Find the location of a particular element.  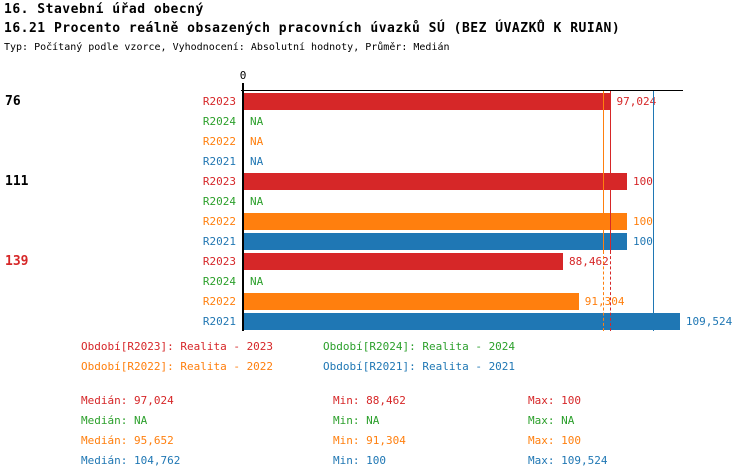

median-line-R2023-dashed is located at coordinates (610, 291).